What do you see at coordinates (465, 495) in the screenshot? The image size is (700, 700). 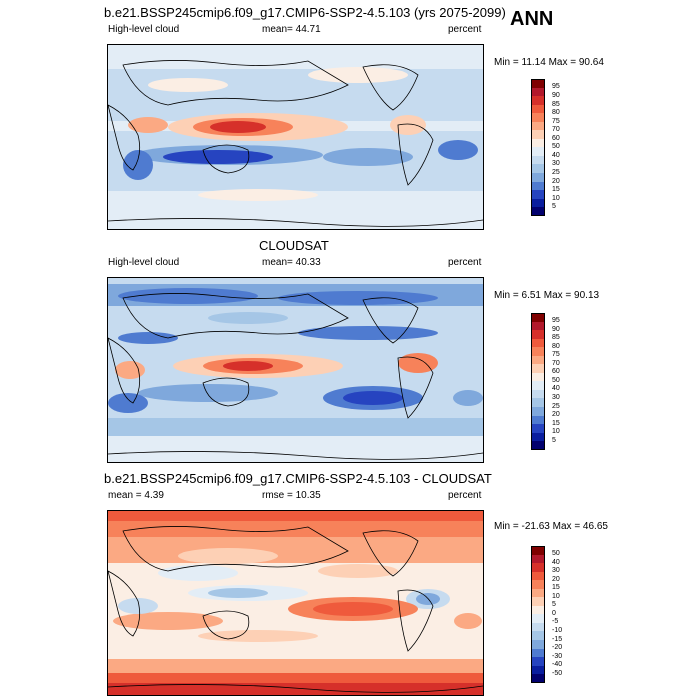 I see `panel-3-units-label: percent` at bounding box center [465, 495].